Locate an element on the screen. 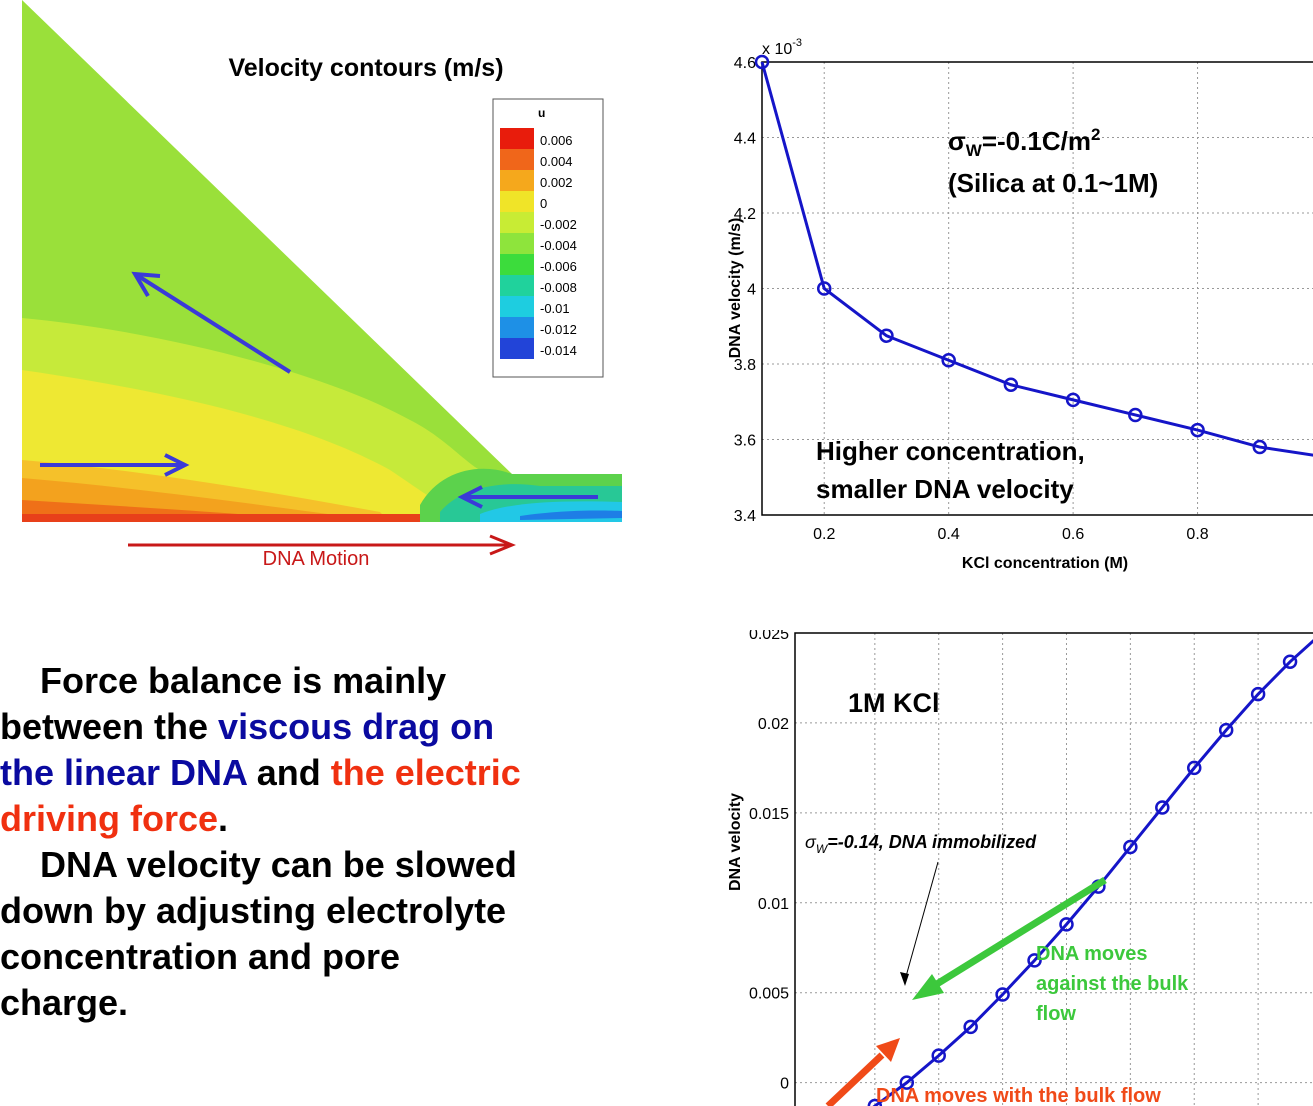 The height and width of the screenshot is (1106, 1313). chart1-ytick-label: 4.6 is located at coordinates (745, 63).